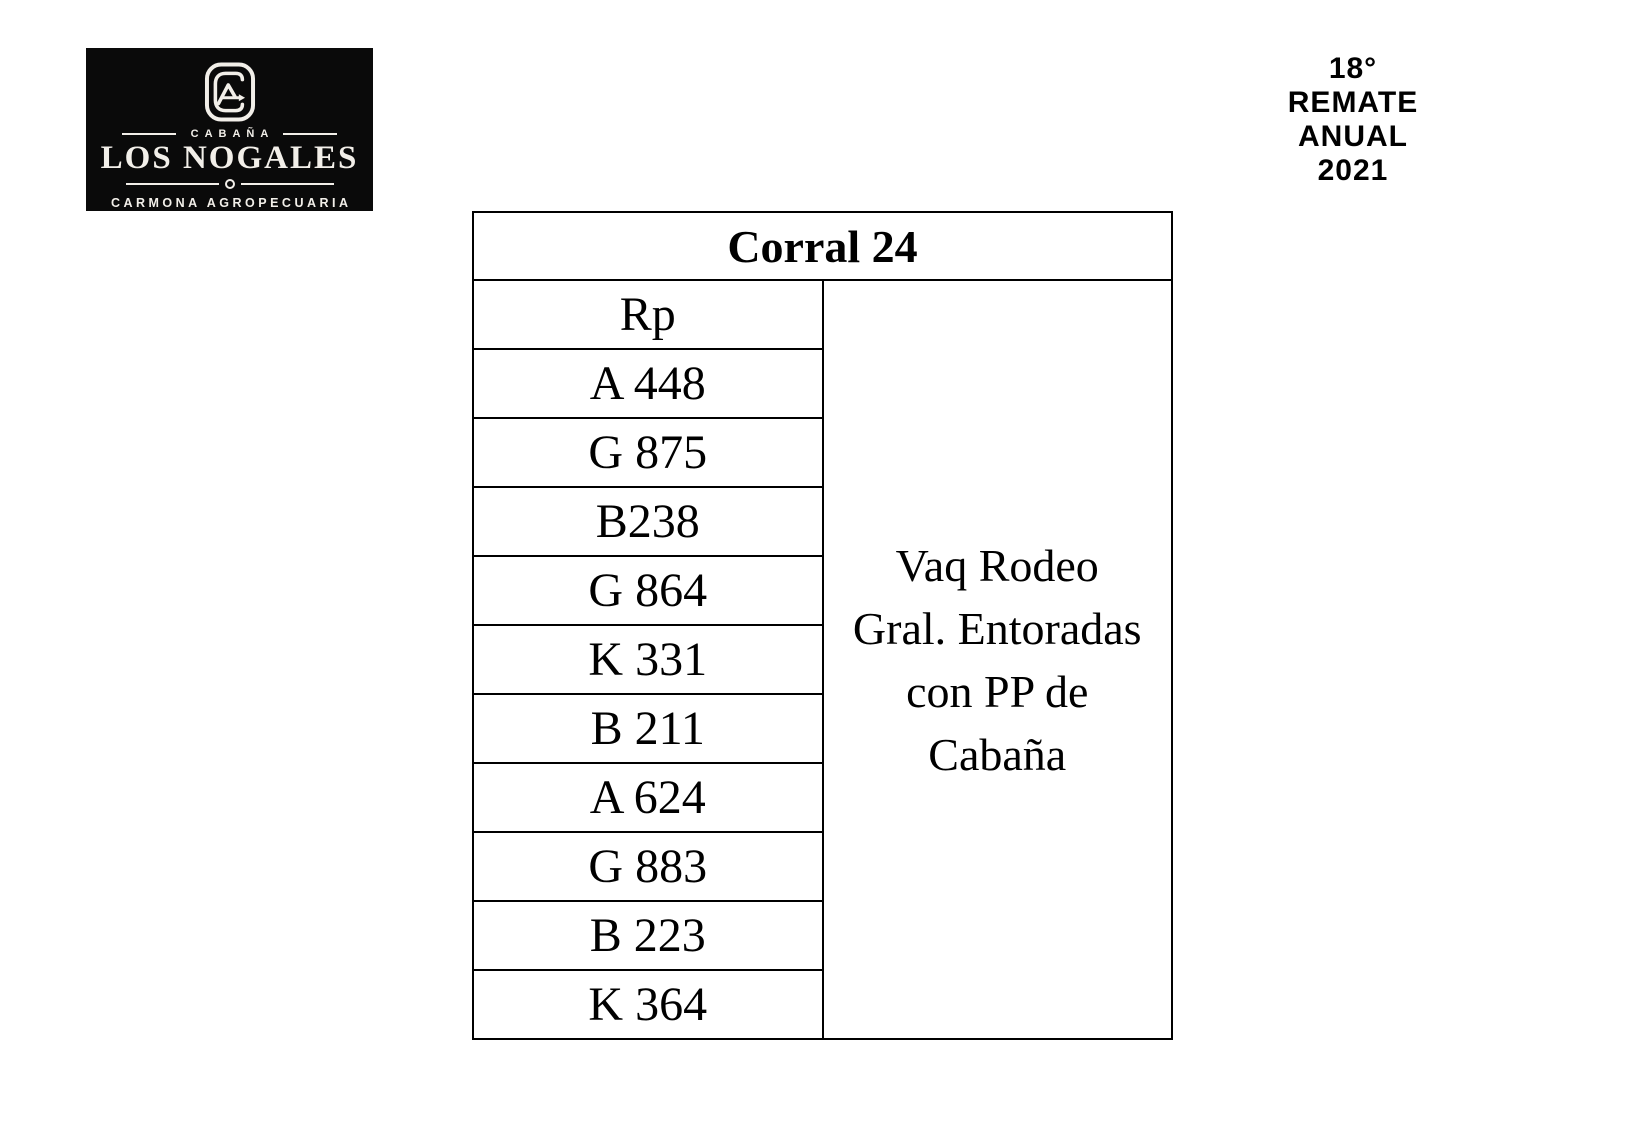 Image resolution: width=1625 pixels, height=1125 pixels. Describe the element at coordinates (172, 183) in the screenshot. I see `logo-divider-rule-left` at that location.